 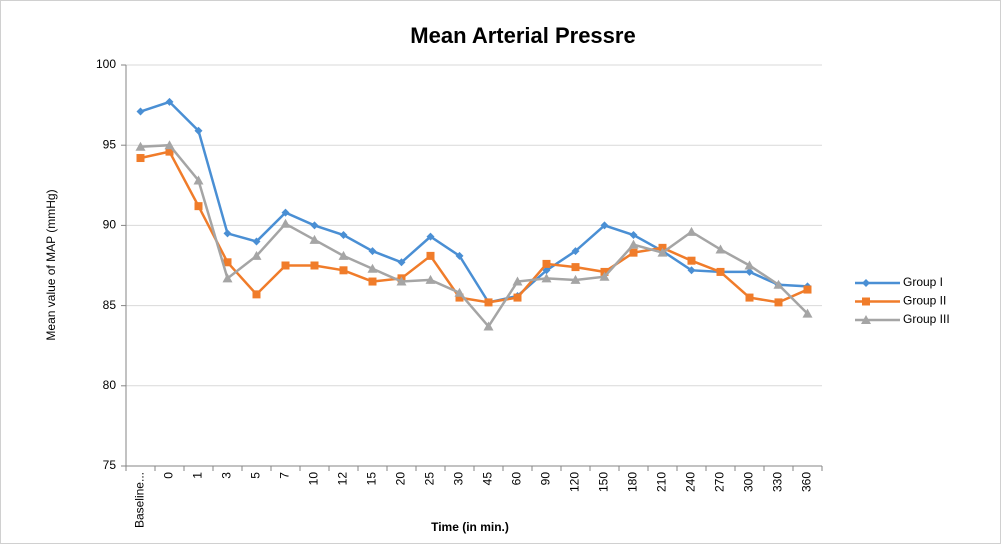 I want to click on x-tick-label: 15, so click(x=372, y=479).